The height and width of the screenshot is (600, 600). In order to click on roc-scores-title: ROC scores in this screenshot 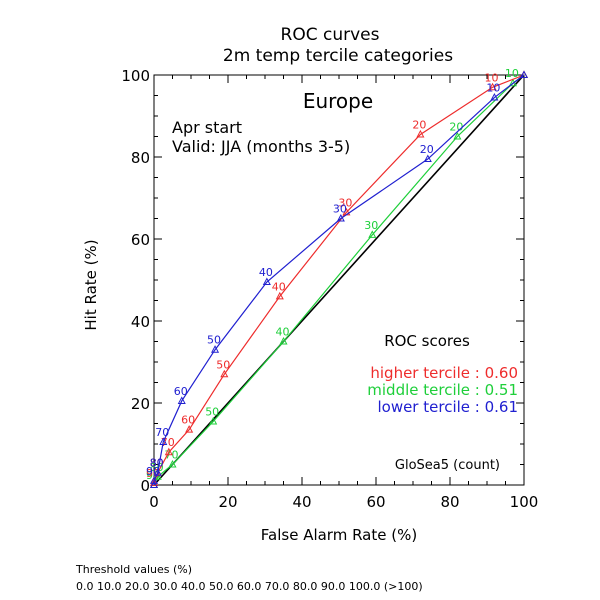, I will do `click(427, 341)`.